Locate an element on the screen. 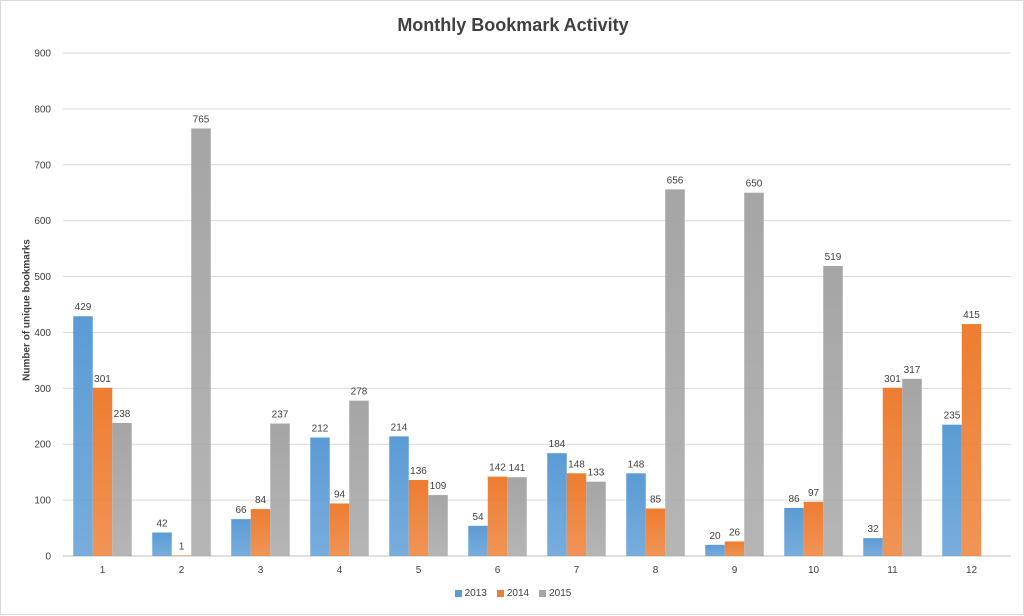 This screenshot has height=616, width=1024. data-label: 235 is located at coordinates (952, 416).